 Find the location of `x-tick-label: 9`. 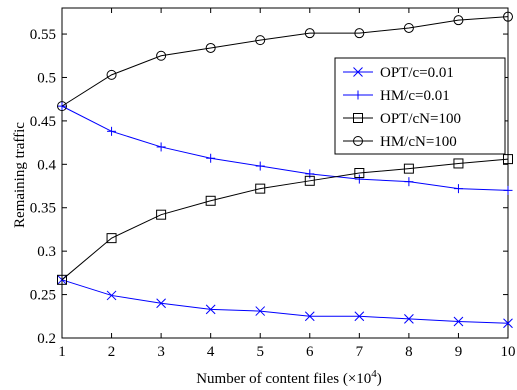

x-tick-label: 9 is located at coordinates (459, 352).